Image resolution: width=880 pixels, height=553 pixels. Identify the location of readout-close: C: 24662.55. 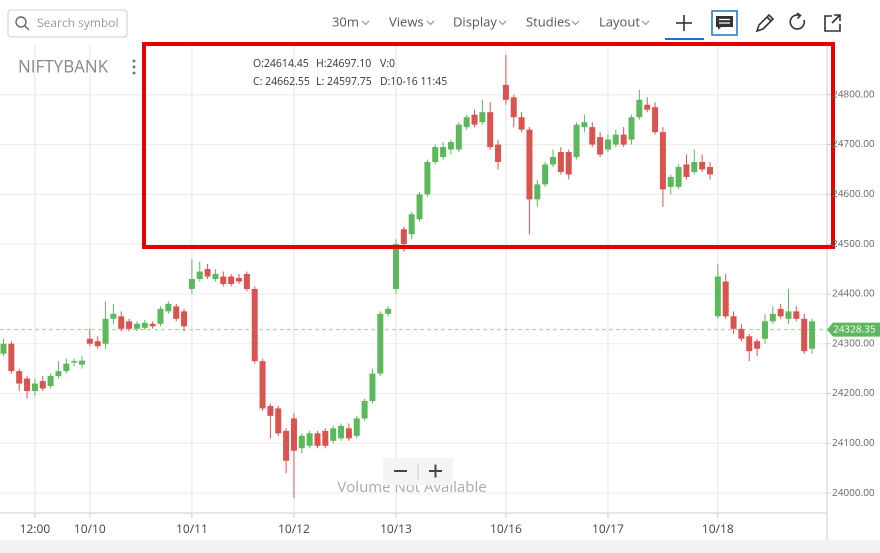
(281, 82).